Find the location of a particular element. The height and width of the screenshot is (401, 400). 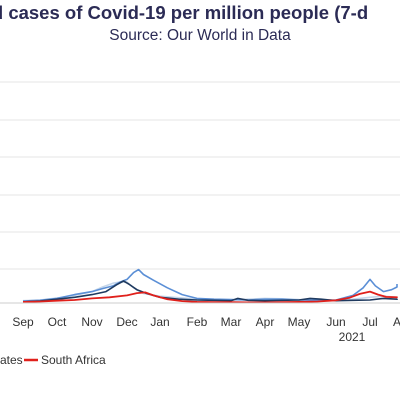

series-layer is located at coordinates (210, 286).